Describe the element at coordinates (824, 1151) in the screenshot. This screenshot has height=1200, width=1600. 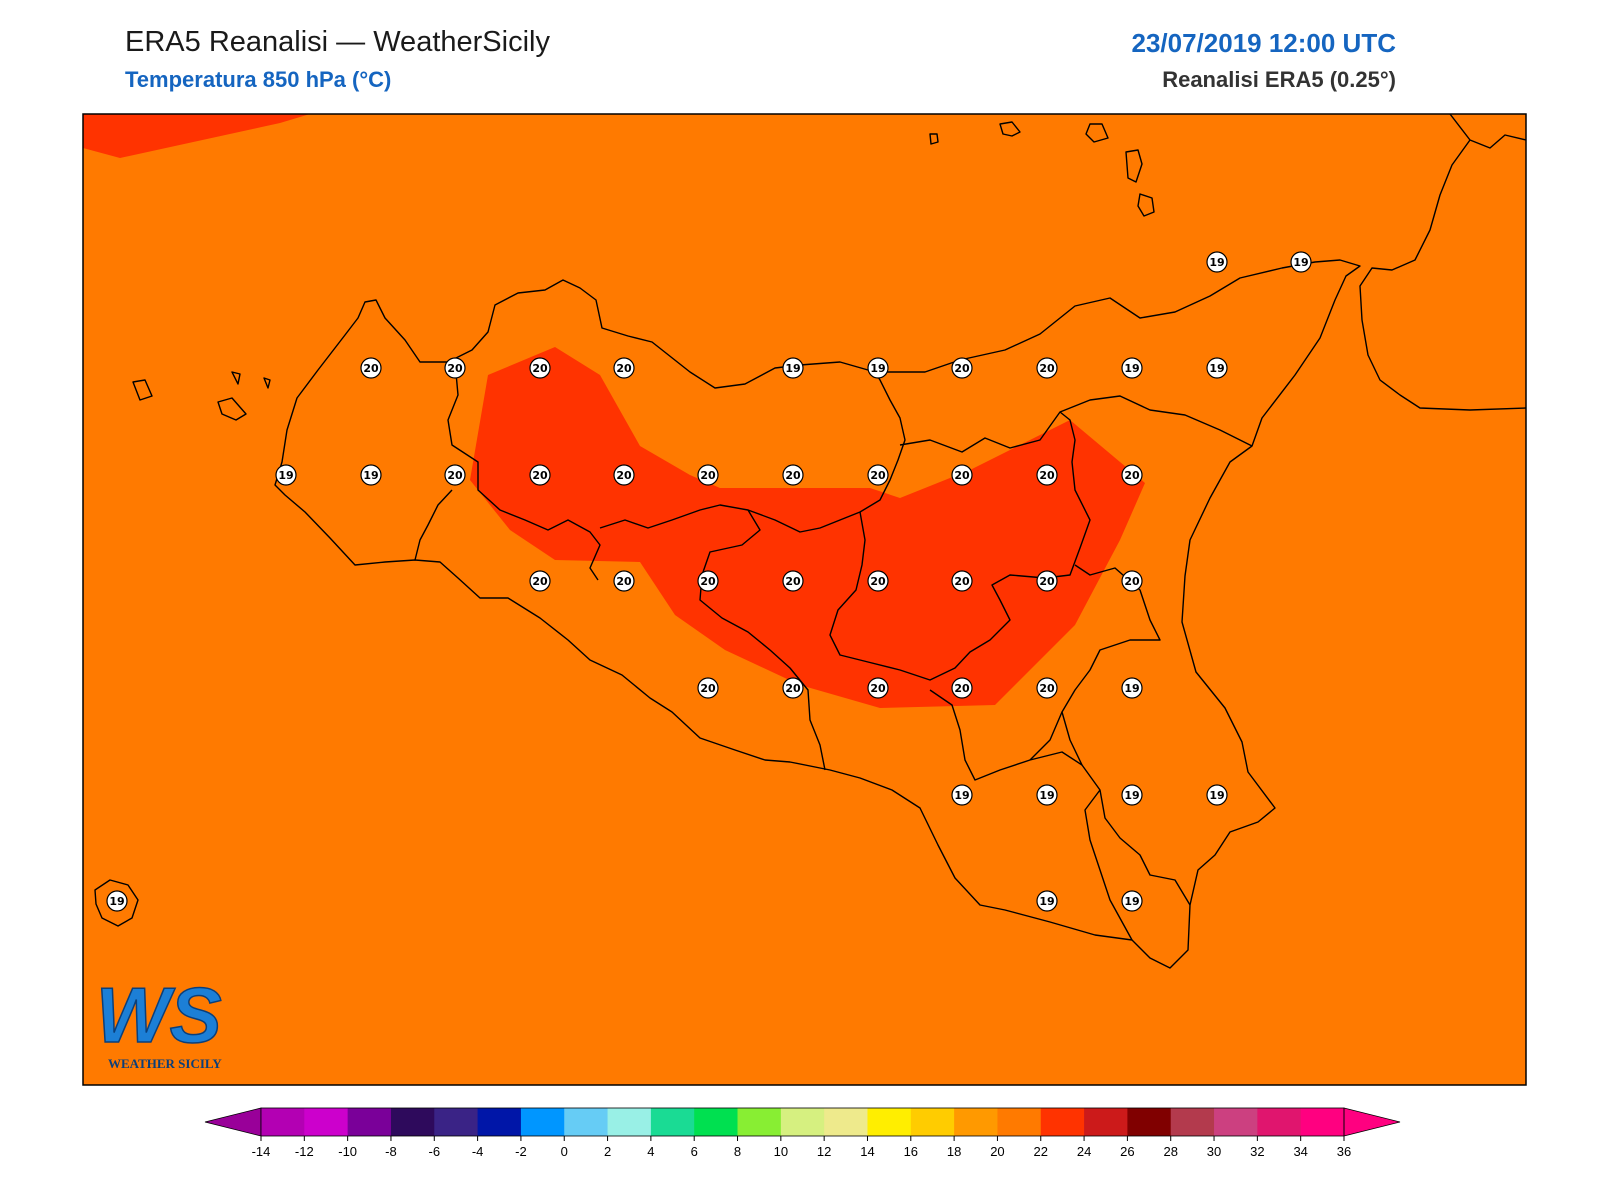
I see `colorbar-tick-label: 12` at that location.